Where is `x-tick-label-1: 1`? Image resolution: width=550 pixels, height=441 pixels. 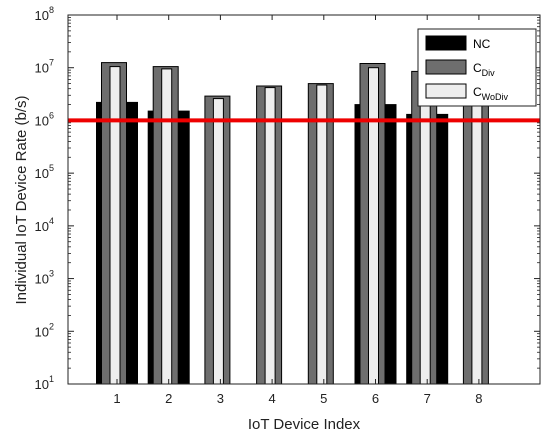
x-tick-label-1: 1 is located at coordinates (116, 398).